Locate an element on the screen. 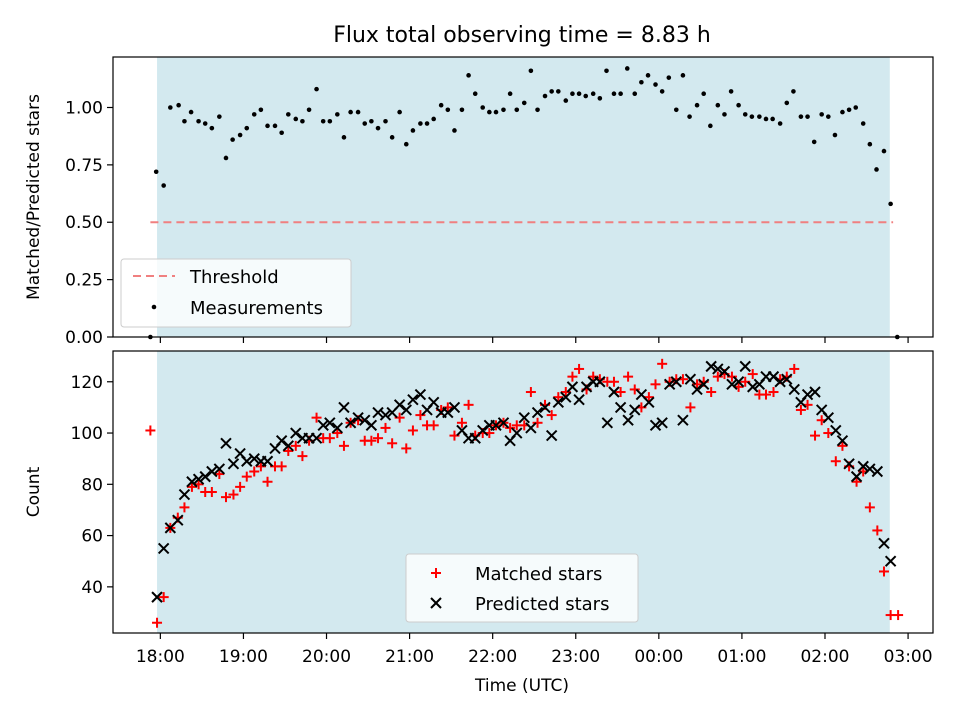 The image size is (960, 720). x-tick-label: 22:00 is located at coordinates (492, 657).